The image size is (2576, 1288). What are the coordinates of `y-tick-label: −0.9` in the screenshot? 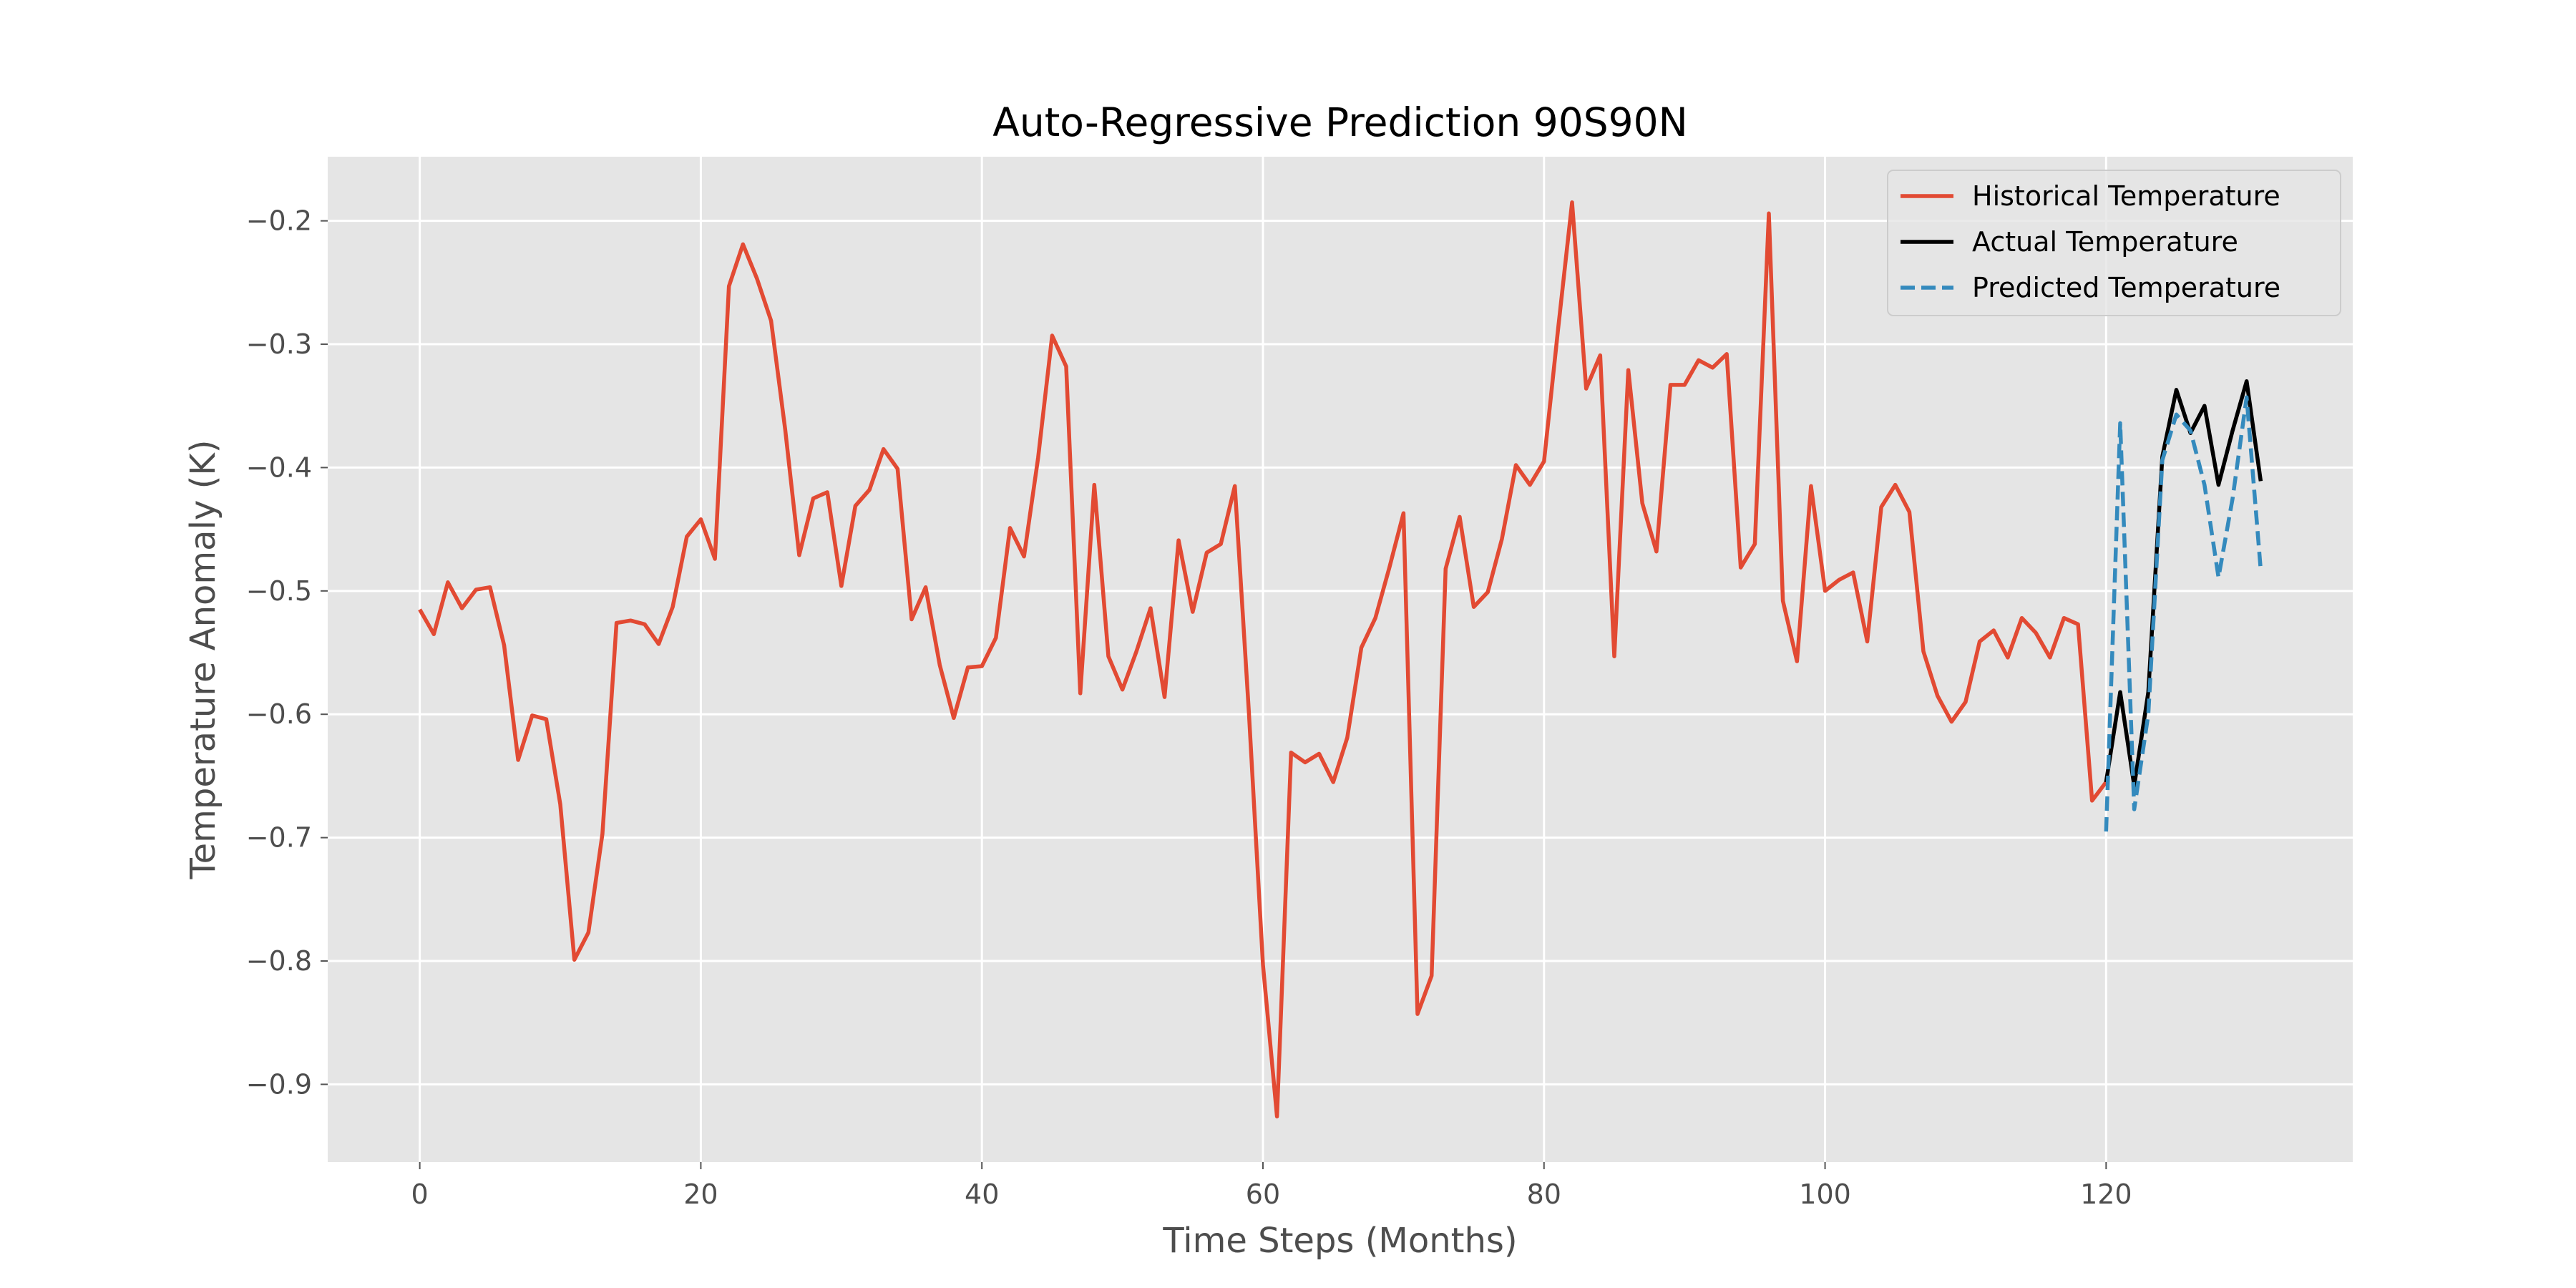 It's located at (279, 1084).